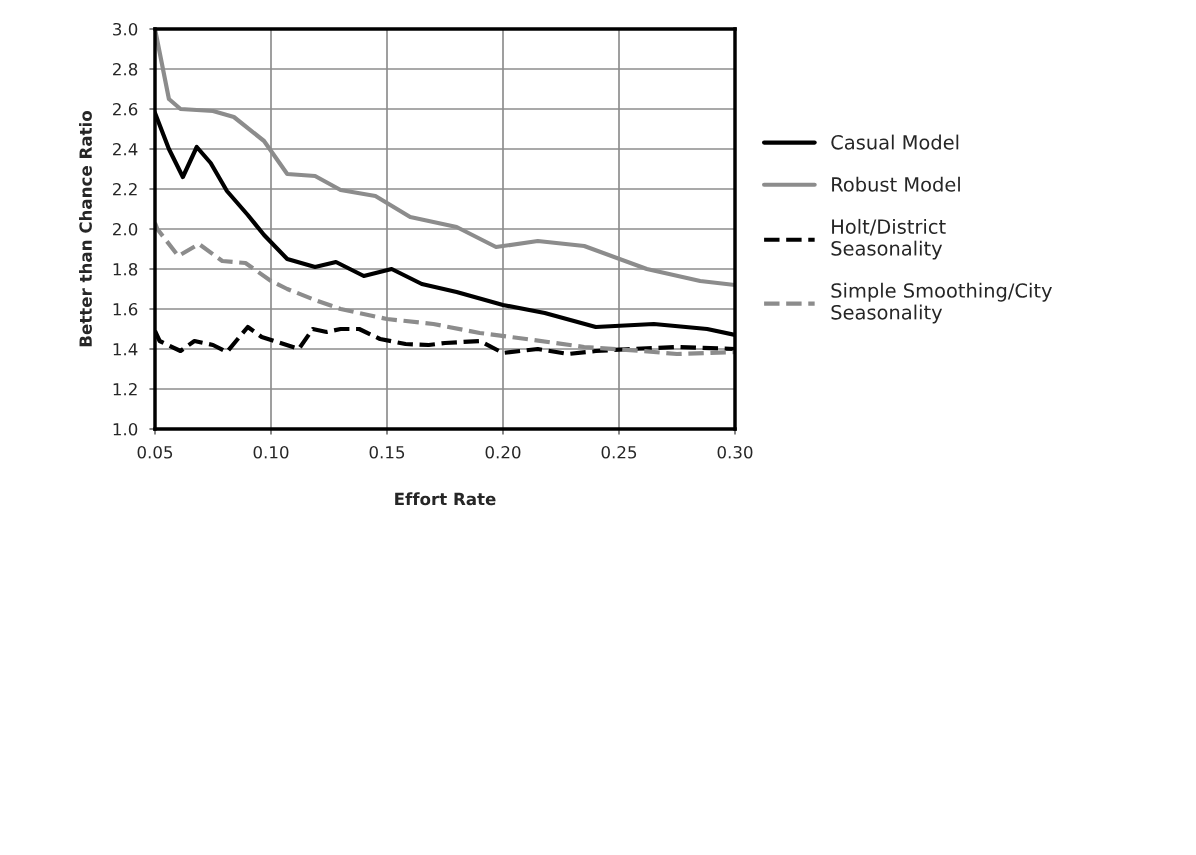 The width and height of the screenshot is (1196, 855). I want to click on legend-label: Simple Smoothing/City Seasonality, so click(941, 303).